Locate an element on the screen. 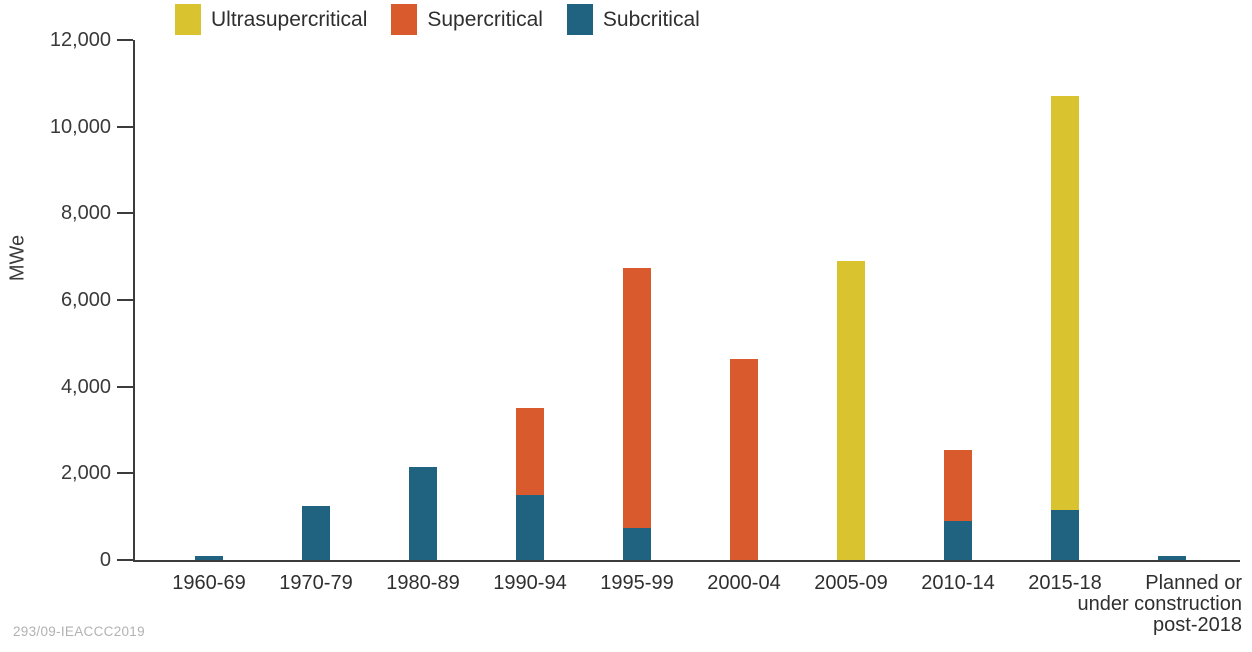 The image size is (1252, 652). x-tick-label: 2005-09 is located at coordinates (851, 583).